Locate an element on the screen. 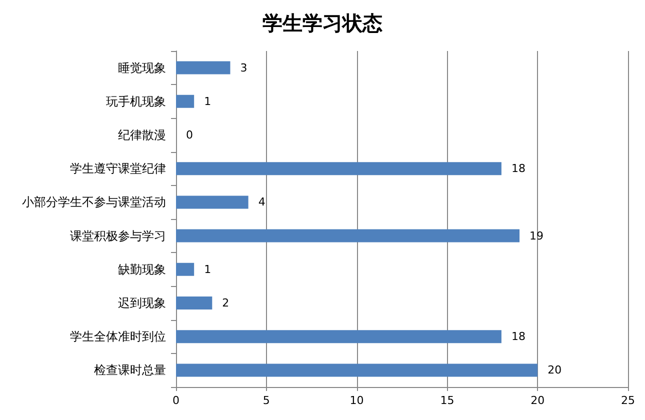 This screenshot has width=645, height=420. x-tick-label: 15 is located at coordinates (447, 400).